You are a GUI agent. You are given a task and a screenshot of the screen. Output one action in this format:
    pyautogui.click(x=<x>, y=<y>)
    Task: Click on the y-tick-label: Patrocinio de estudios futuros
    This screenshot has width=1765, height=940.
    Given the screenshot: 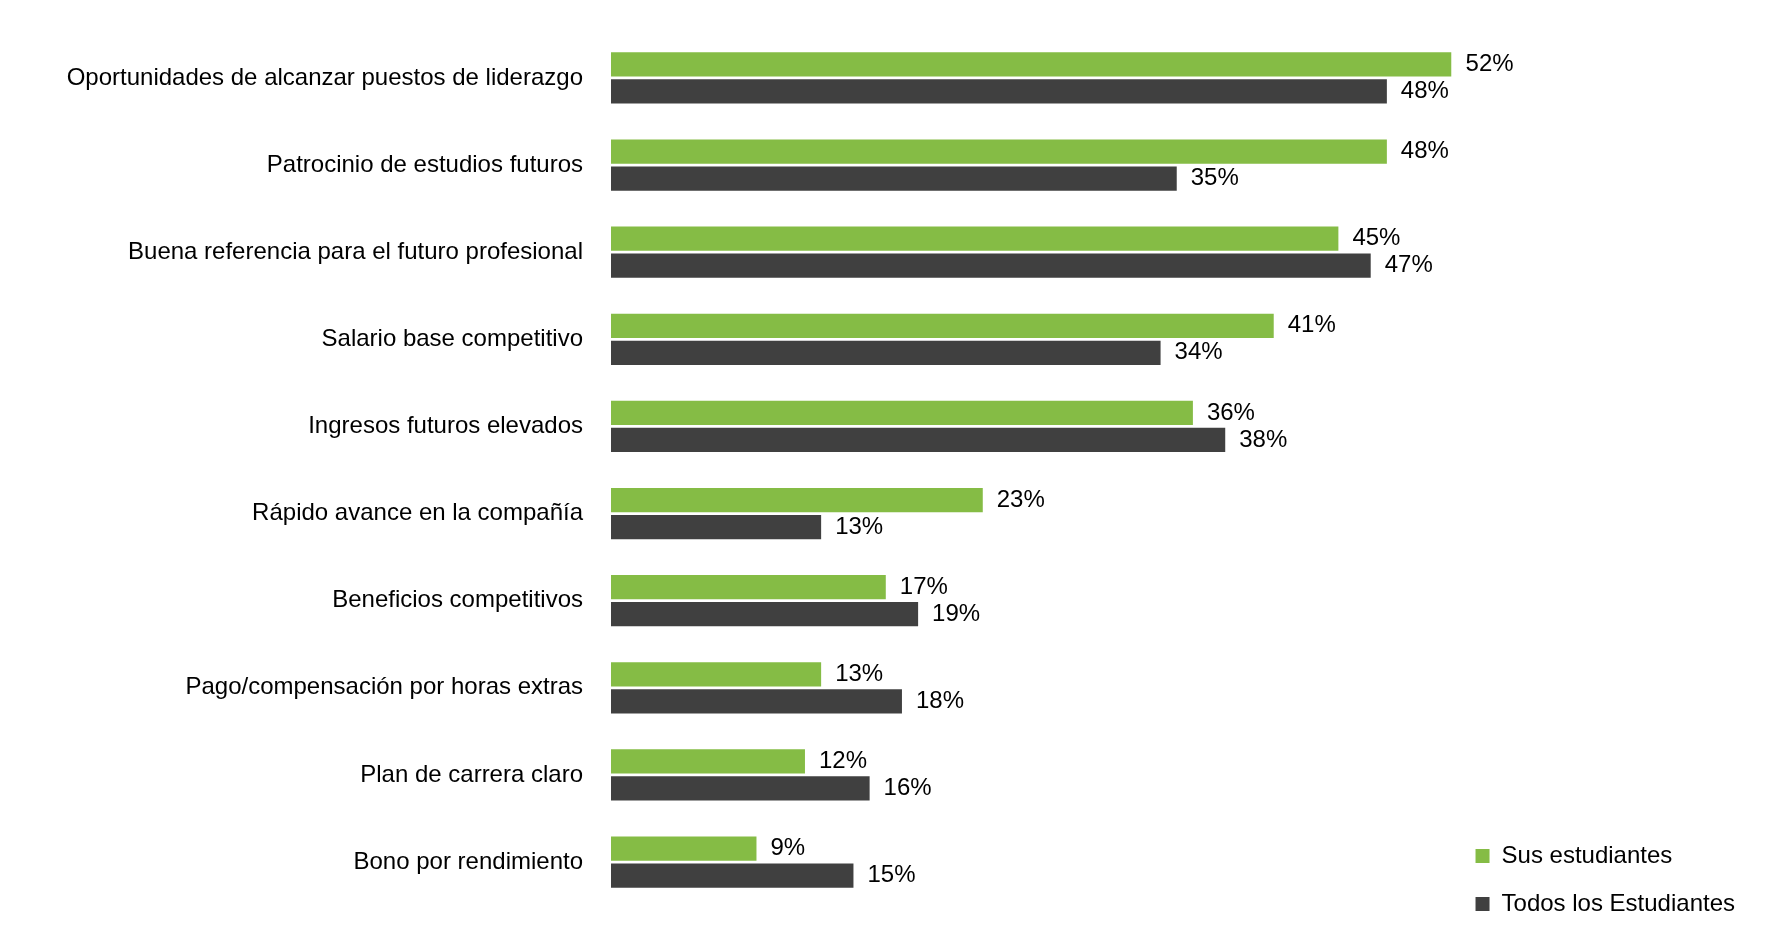 What is the action you would take?
    pyautogui.click(x=424, y=163)
    